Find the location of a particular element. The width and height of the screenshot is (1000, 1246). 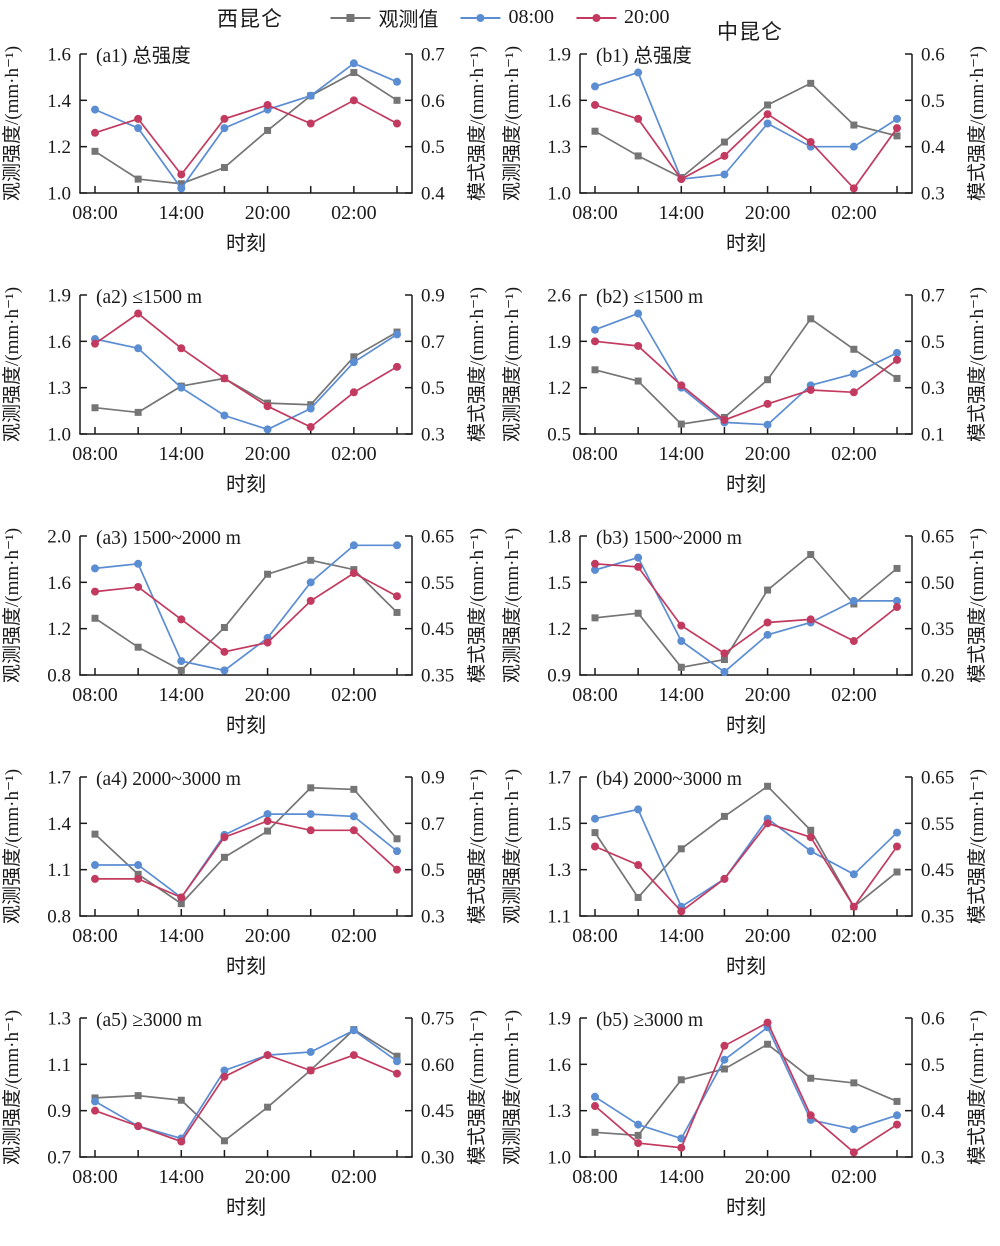

legend-label-0800: 08:00 is located at coordinates (531, 17).